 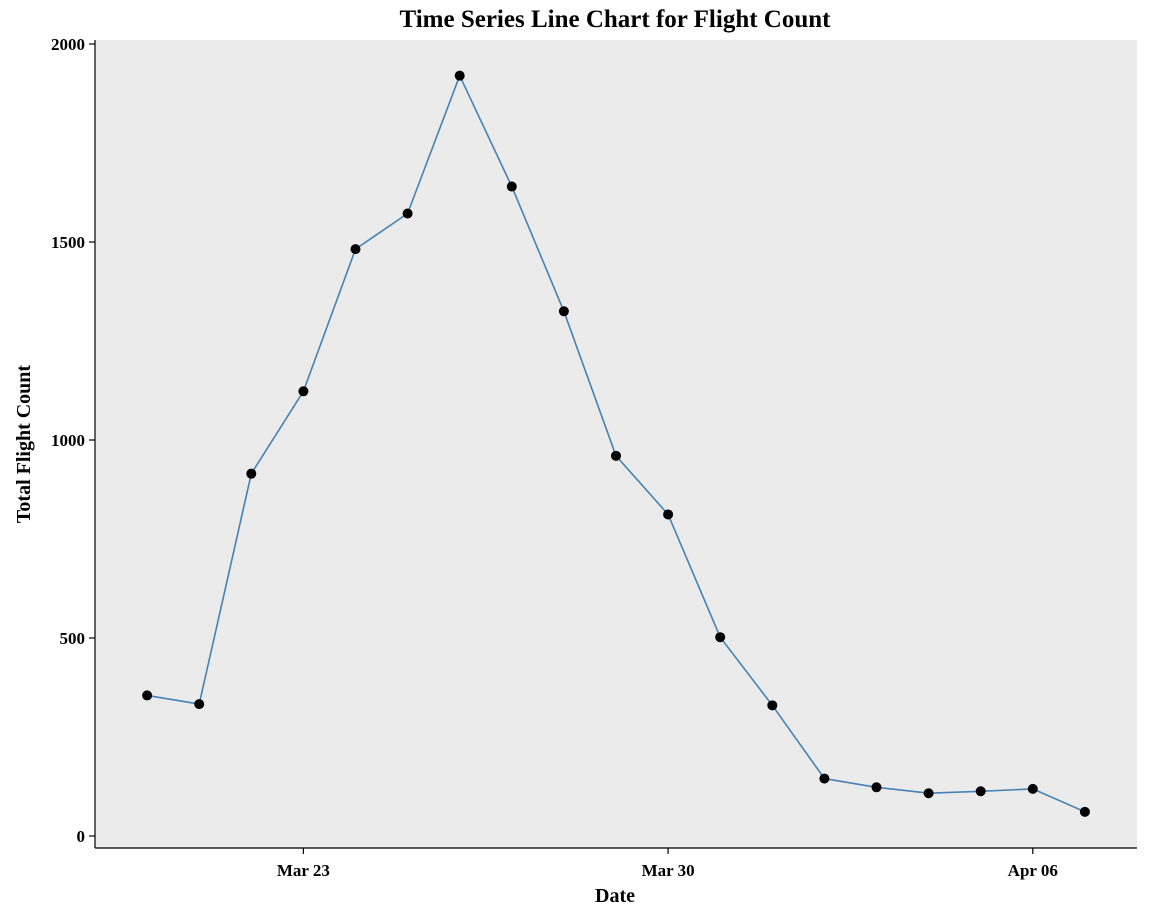 What do you see at coordinates (68, 242) in the screenshot?
I see `y-tick-label: 1500` at bounding box center [68, 242].